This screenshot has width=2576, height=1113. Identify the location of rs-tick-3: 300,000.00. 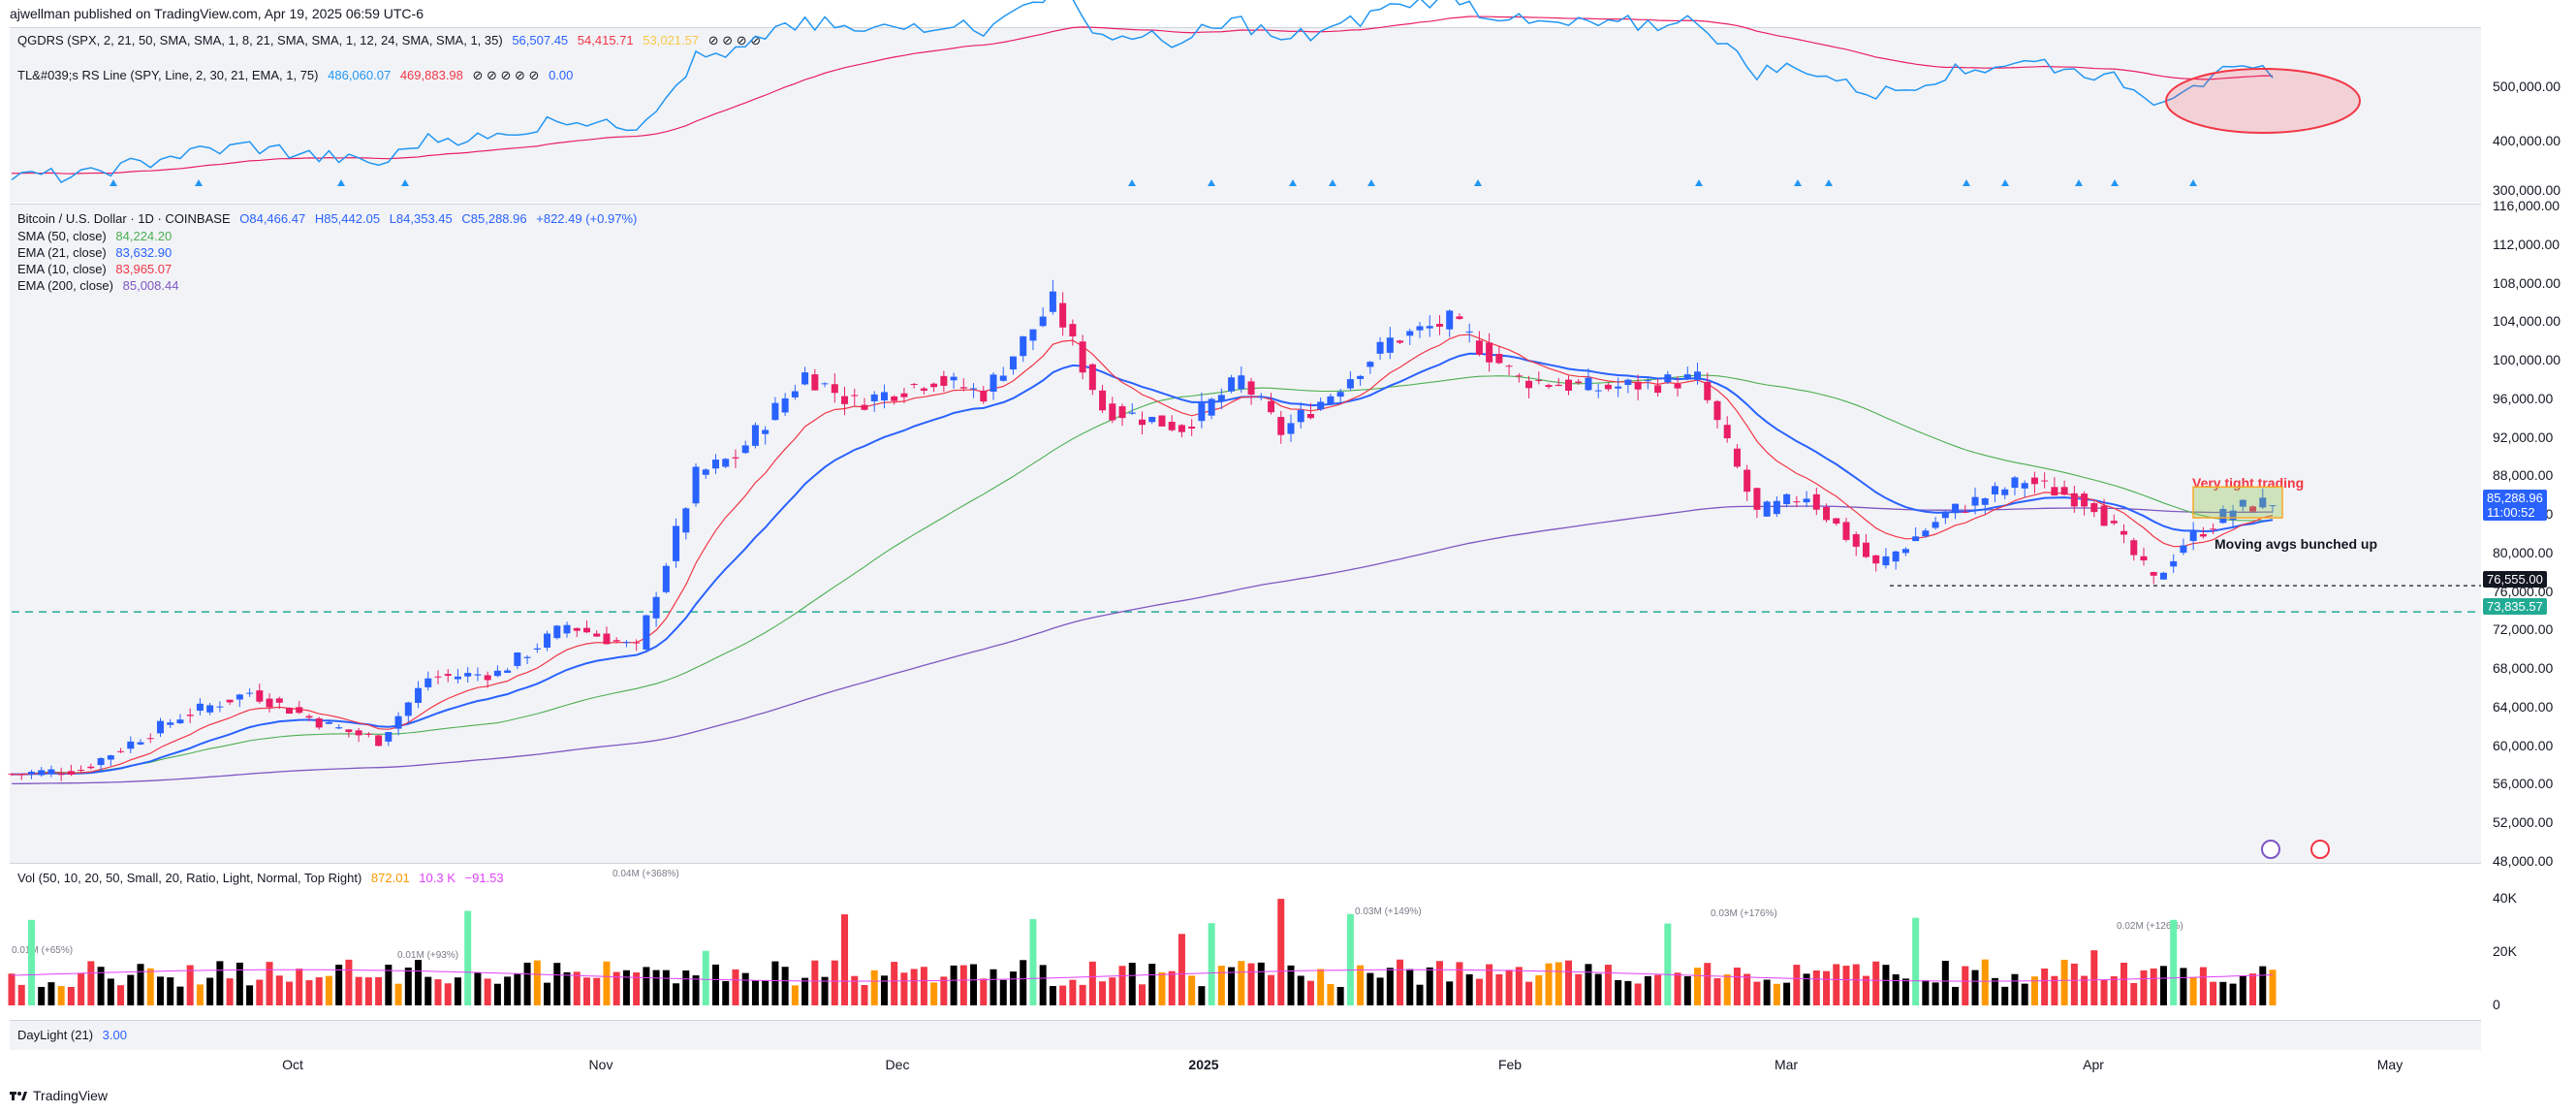
(2527, 190).